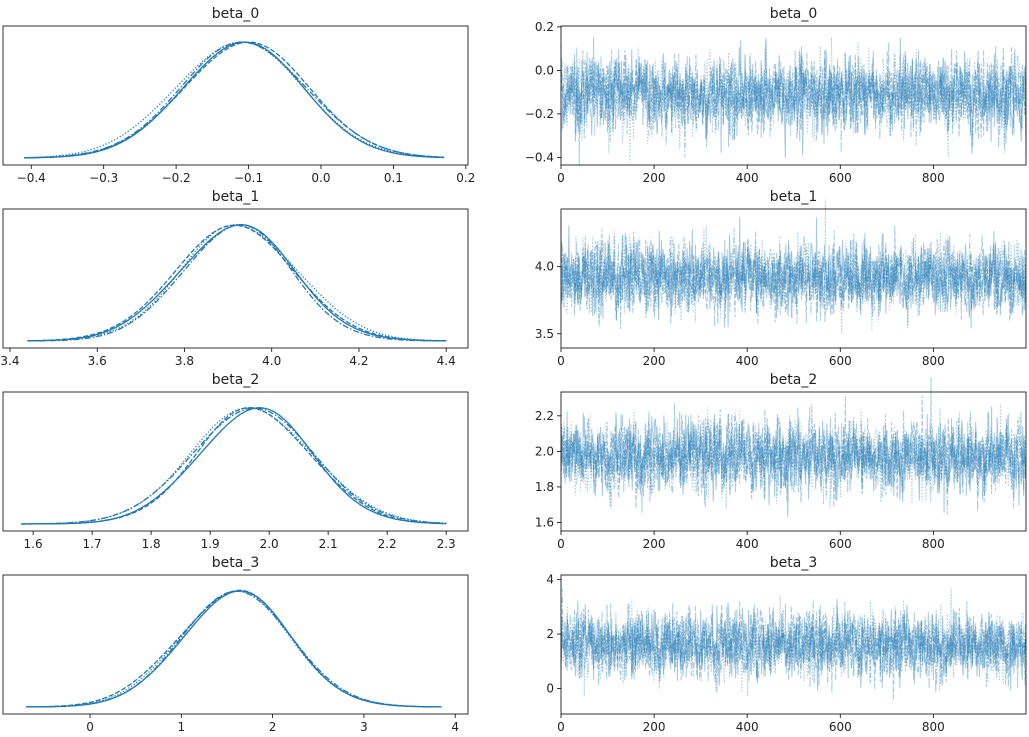 This screenshot has height=737, width=1029. Describe the element at coordinates (793, 563) in the screenshot. I see `trace-title: beta_3` at that location.